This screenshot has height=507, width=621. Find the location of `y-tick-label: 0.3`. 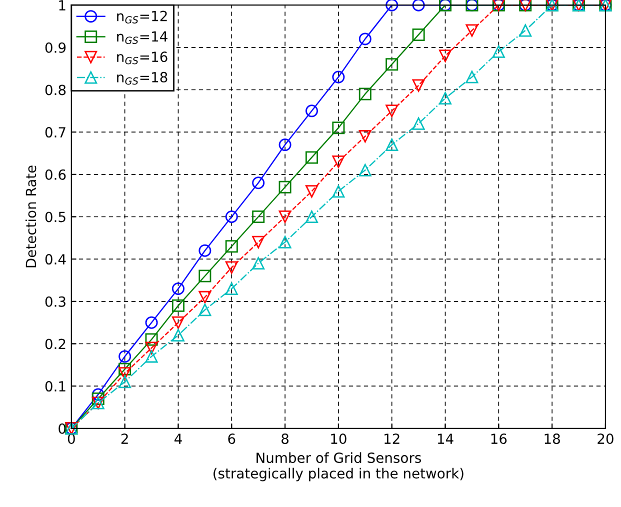

y-tick-label: 0.3 is located at coordinates (55, 301).